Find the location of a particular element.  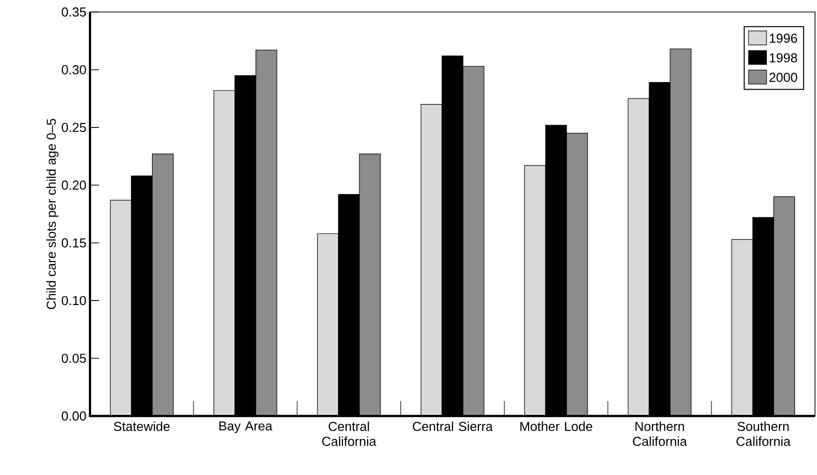

y-tick-label: 0.15 is located at coordinates (74, 243).